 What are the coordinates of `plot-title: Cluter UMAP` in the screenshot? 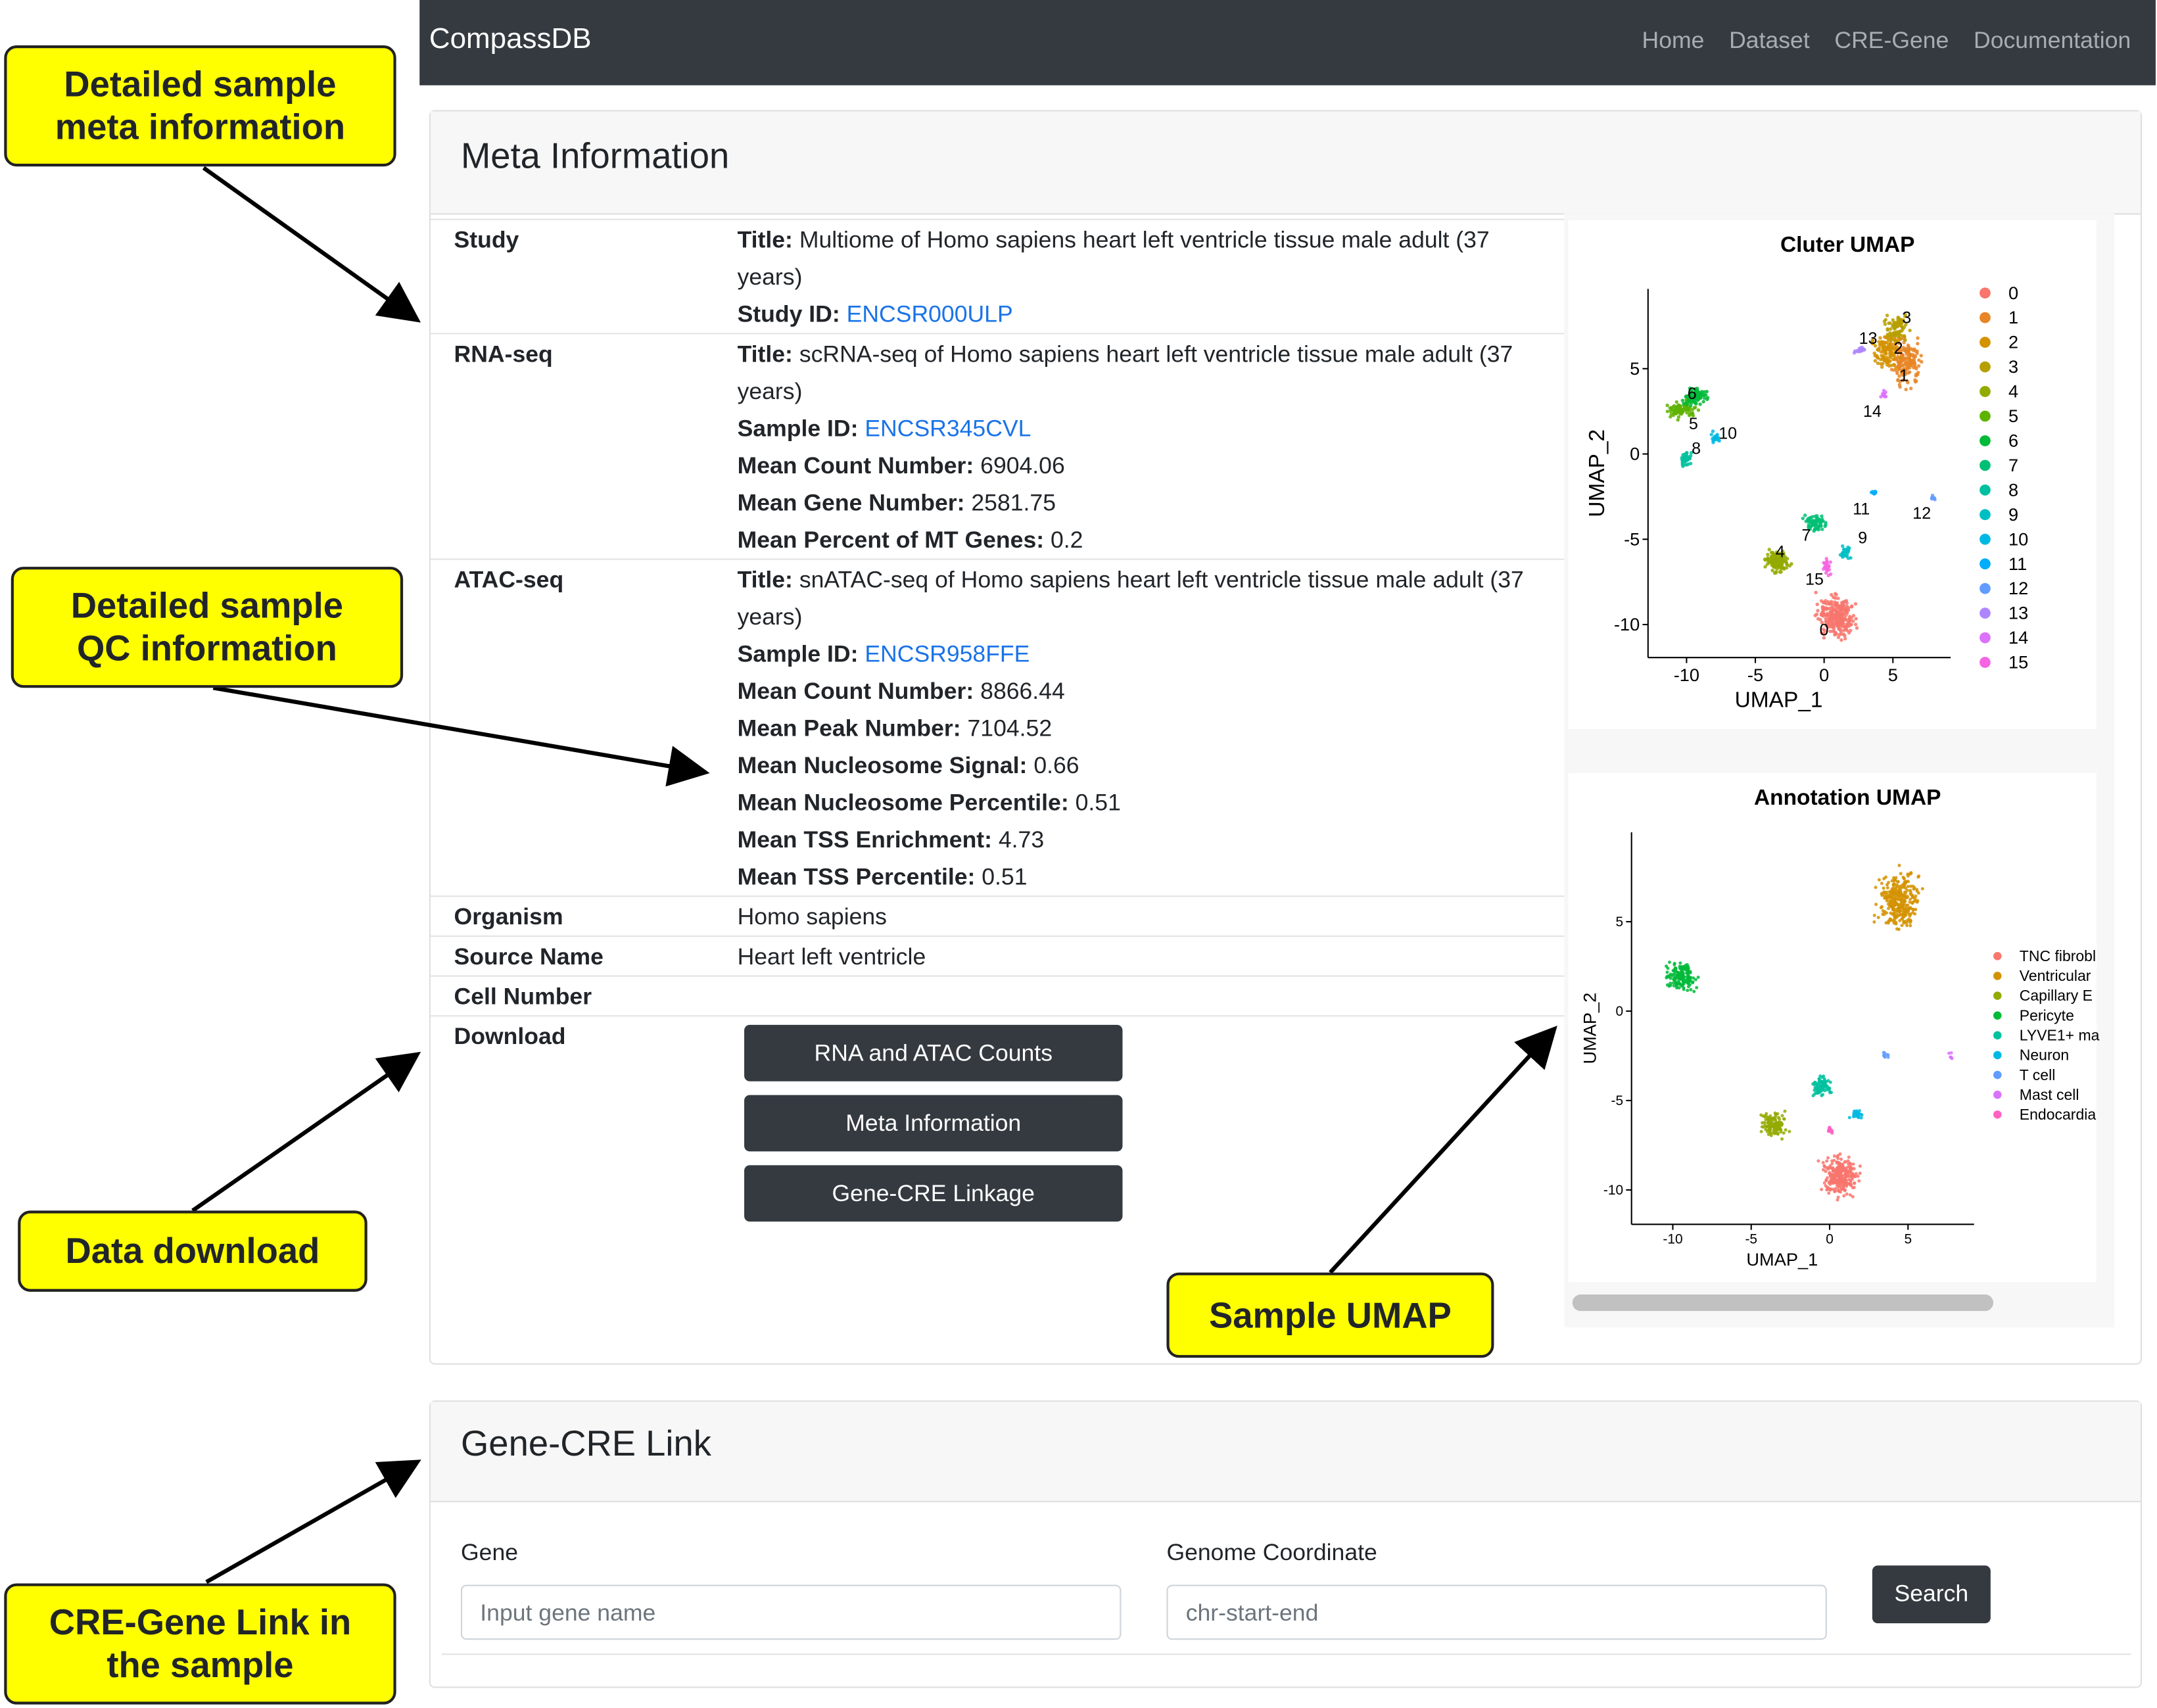 It's located at (1847, 245).